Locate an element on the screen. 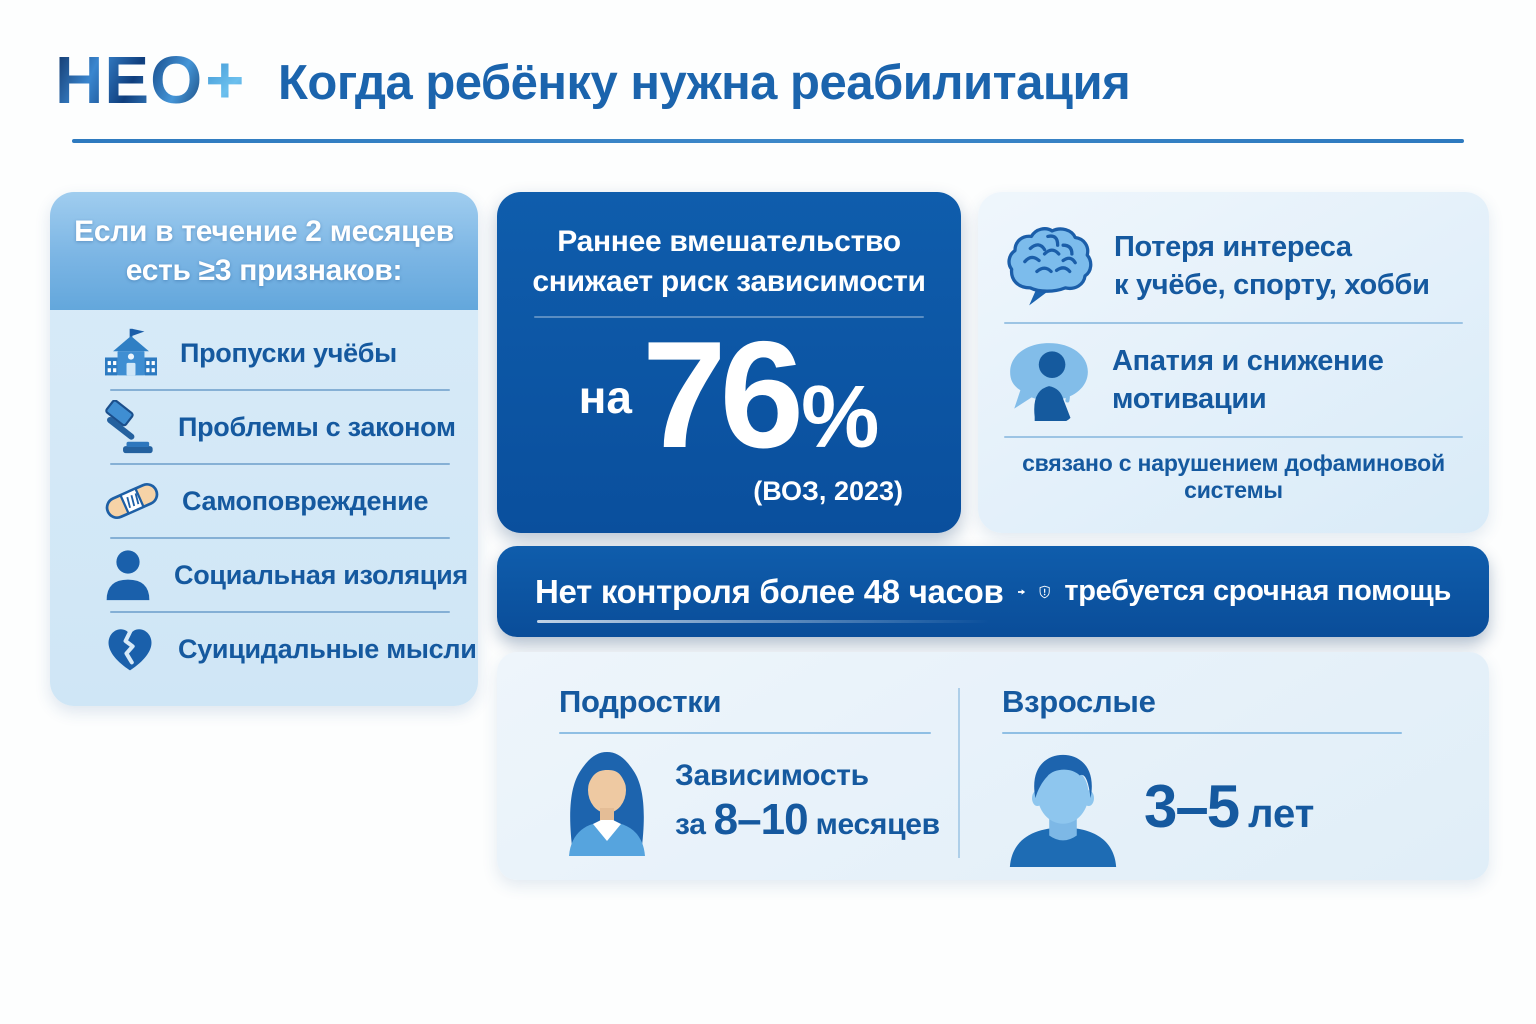 The image size is (1536, 1024). teens-duration: 8–10 is located at coordinates (761, 819).